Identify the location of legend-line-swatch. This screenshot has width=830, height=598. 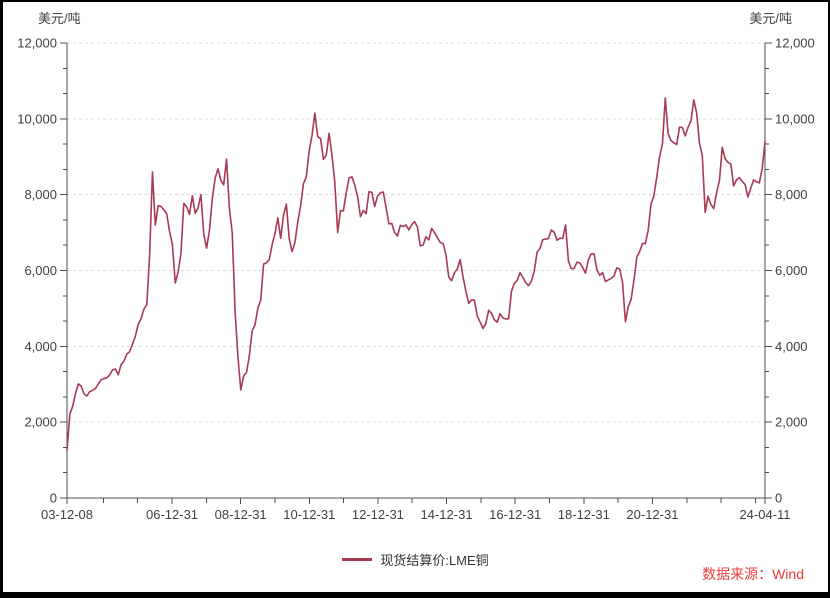
(357, 559).